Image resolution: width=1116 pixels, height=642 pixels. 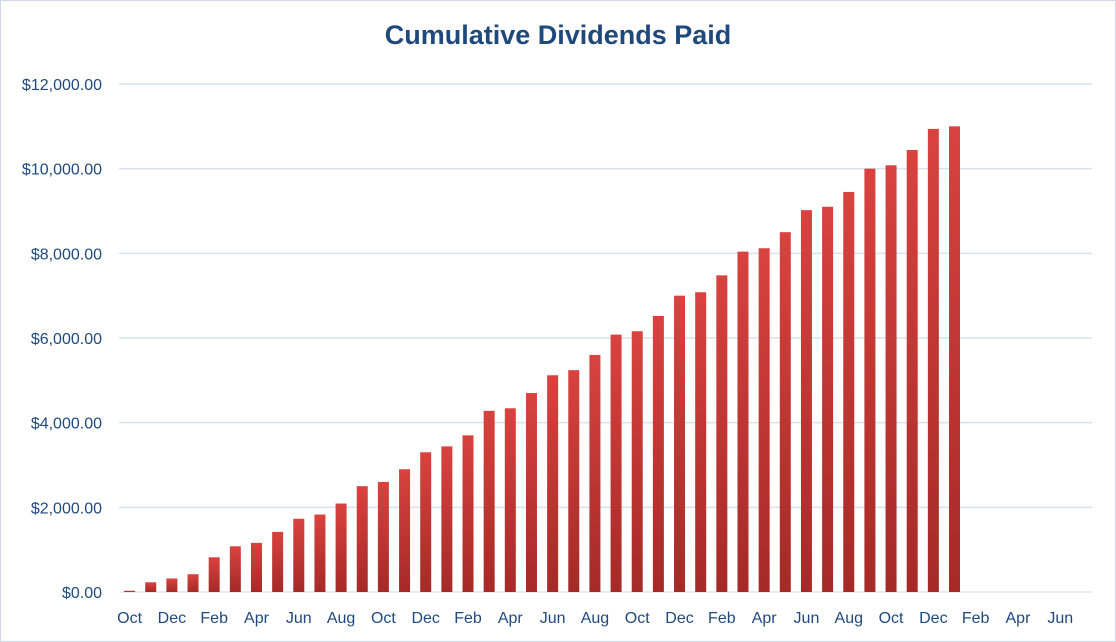 I want to click on y-tick-label: $10,000.00, so click(x=62, y=170).